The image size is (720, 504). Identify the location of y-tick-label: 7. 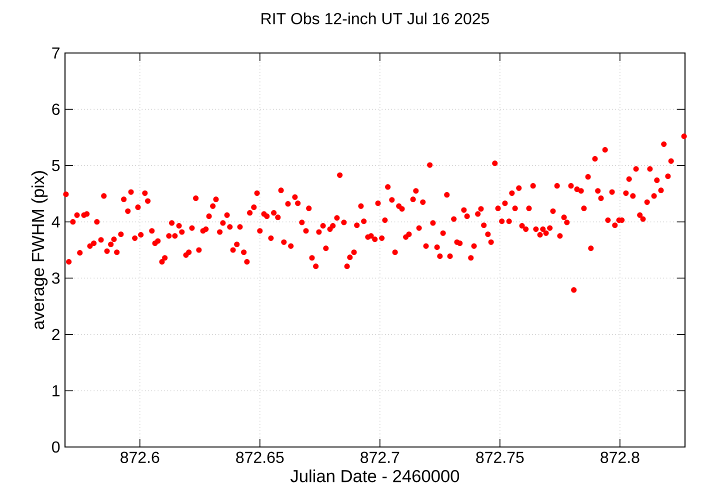
(56, 53).